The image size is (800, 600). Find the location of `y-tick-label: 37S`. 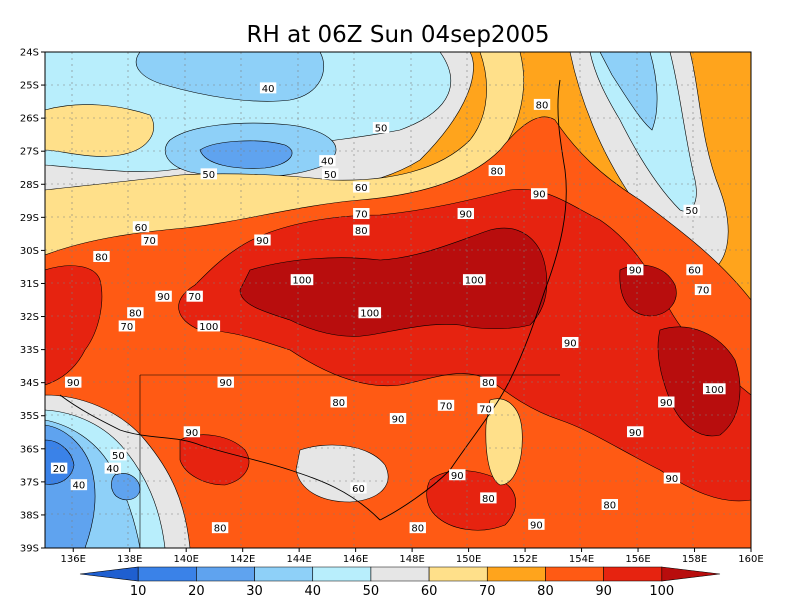

y-tick-label: 37S is located at coordinates (29, 482).